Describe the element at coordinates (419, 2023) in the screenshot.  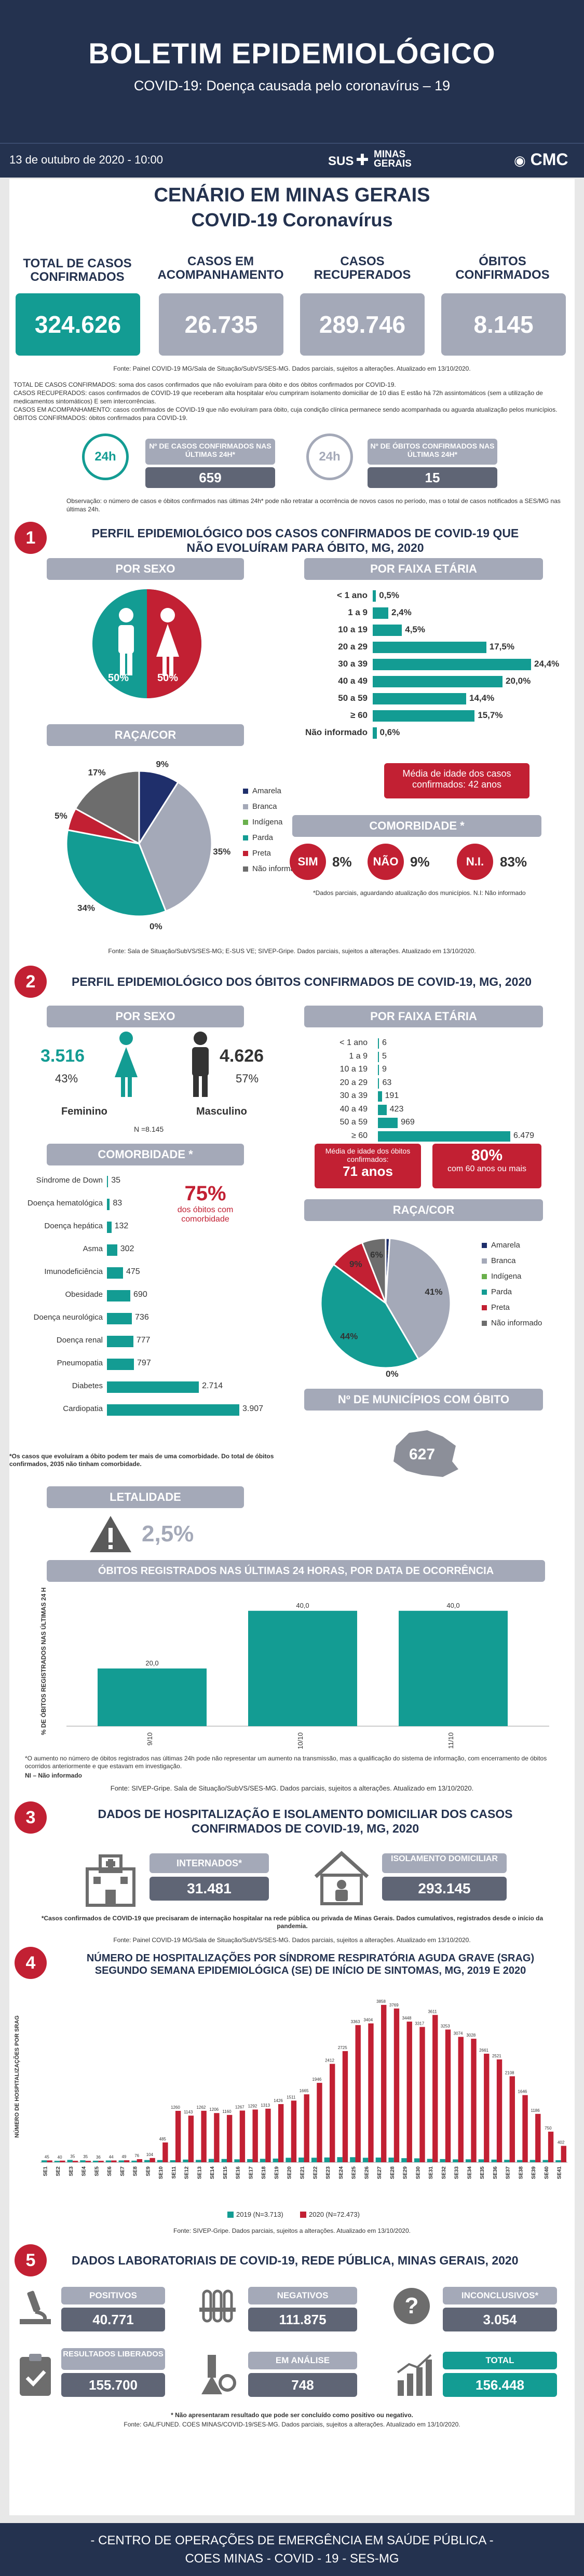
I see `srag-value-label: 3317` at that location.